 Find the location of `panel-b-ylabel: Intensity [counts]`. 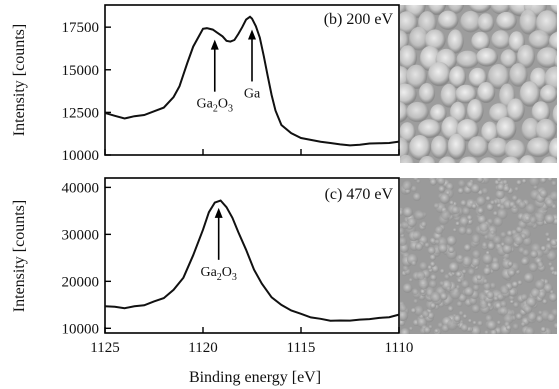

panel-b-ylabel: Intensity [counts] is located at coordinates (19, 80).